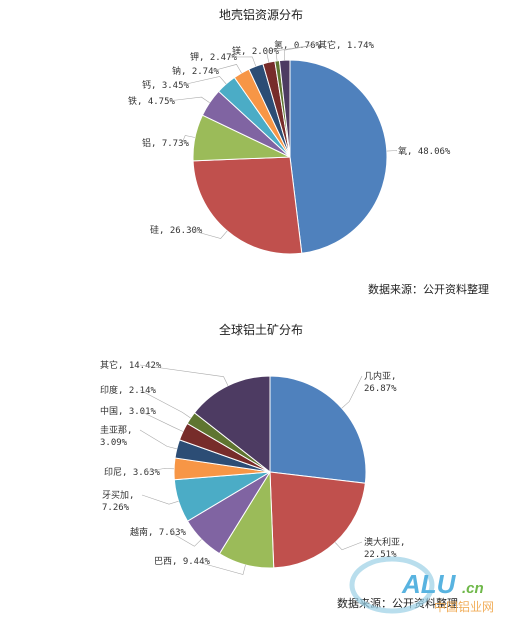  Describe the element at coordinates (182, 561) in the screenshot. I see `slice-data-label: 巴西, 9.44%` at that location.